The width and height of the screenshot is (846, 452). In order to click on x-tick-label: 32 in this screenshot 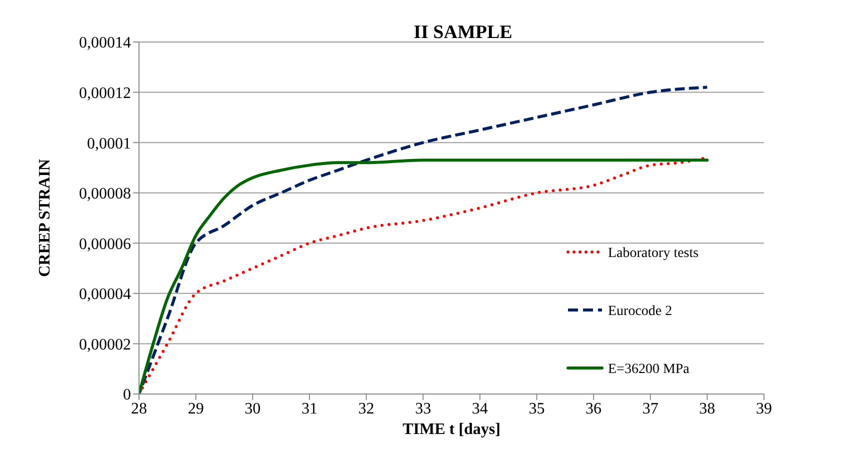, I will do `click(366, 409)`.